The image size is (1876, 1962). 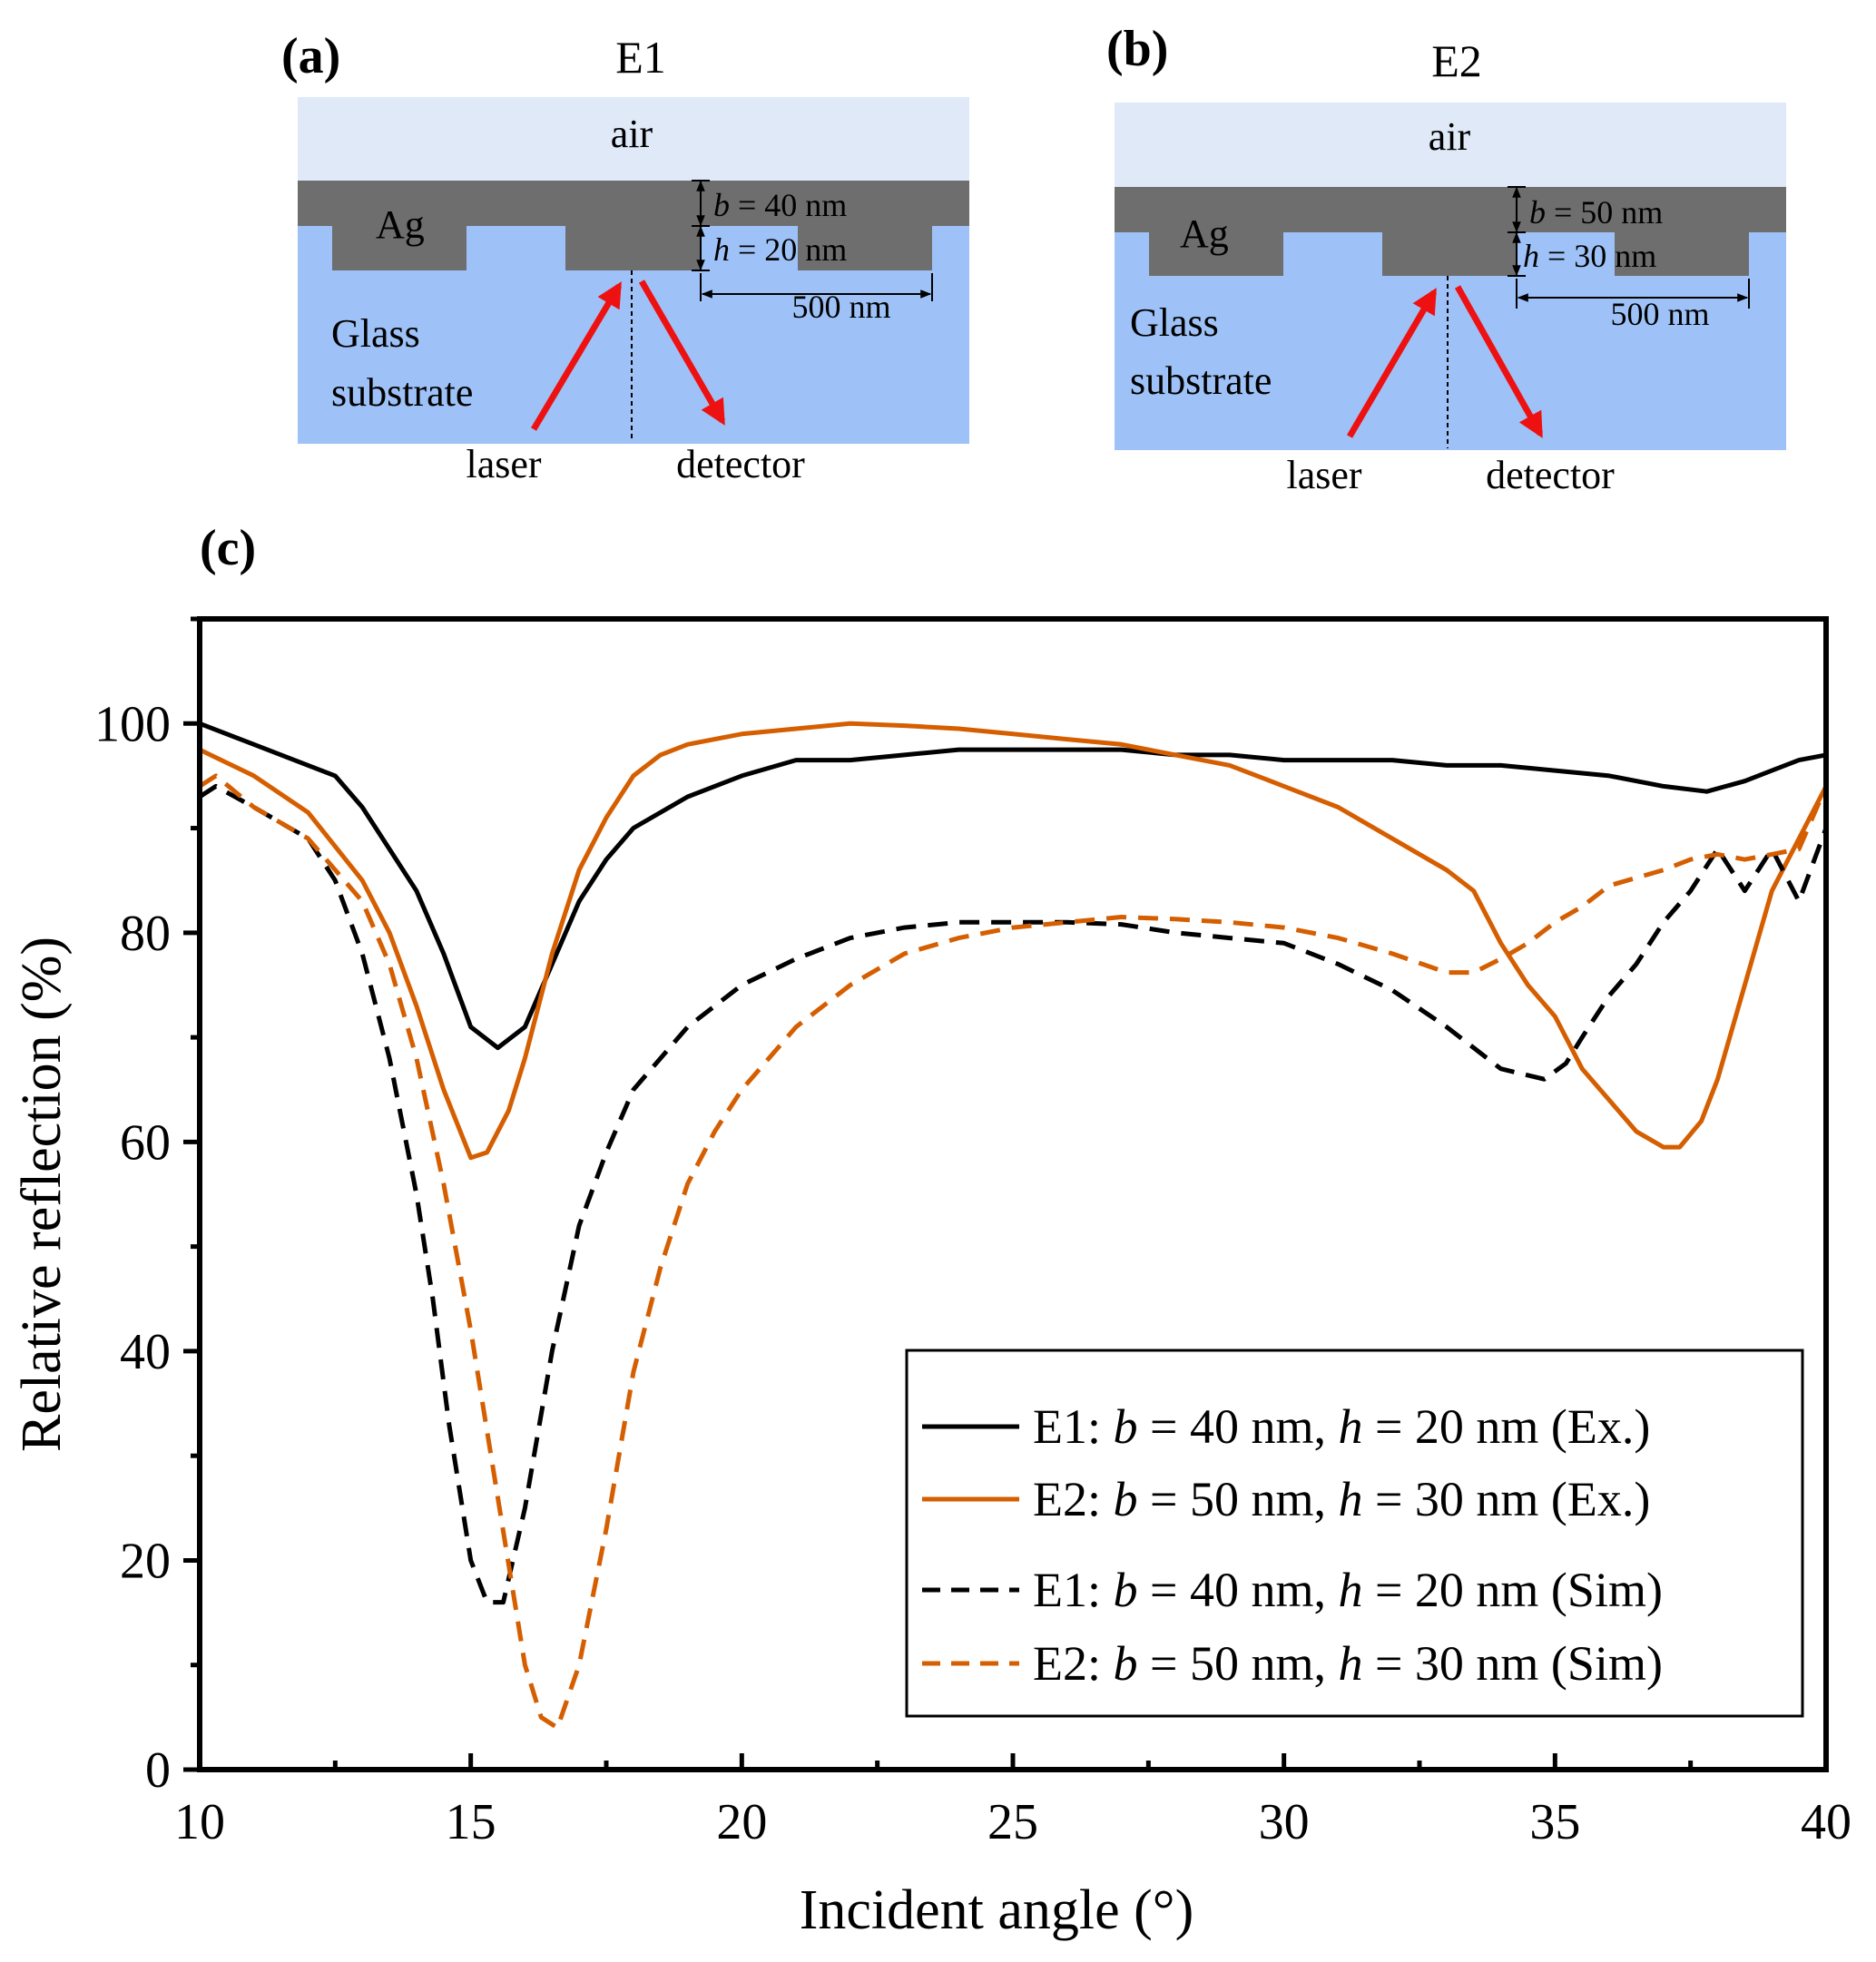 I want to click on panel-b-label: (b), so click(x=1137, y=49).